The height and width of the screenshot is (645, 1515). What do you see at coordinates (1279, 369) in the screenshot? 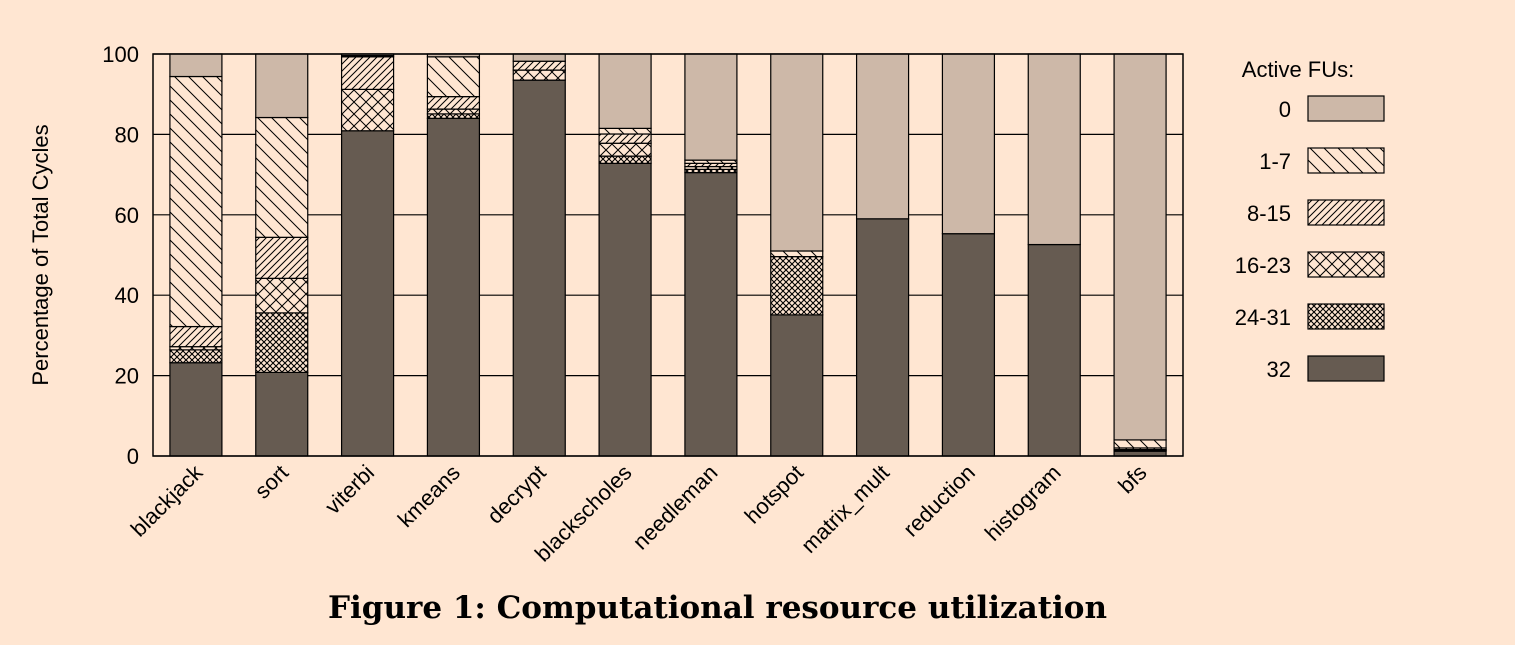
I see `legend-label: 32` at bounding box center [1279, 369].